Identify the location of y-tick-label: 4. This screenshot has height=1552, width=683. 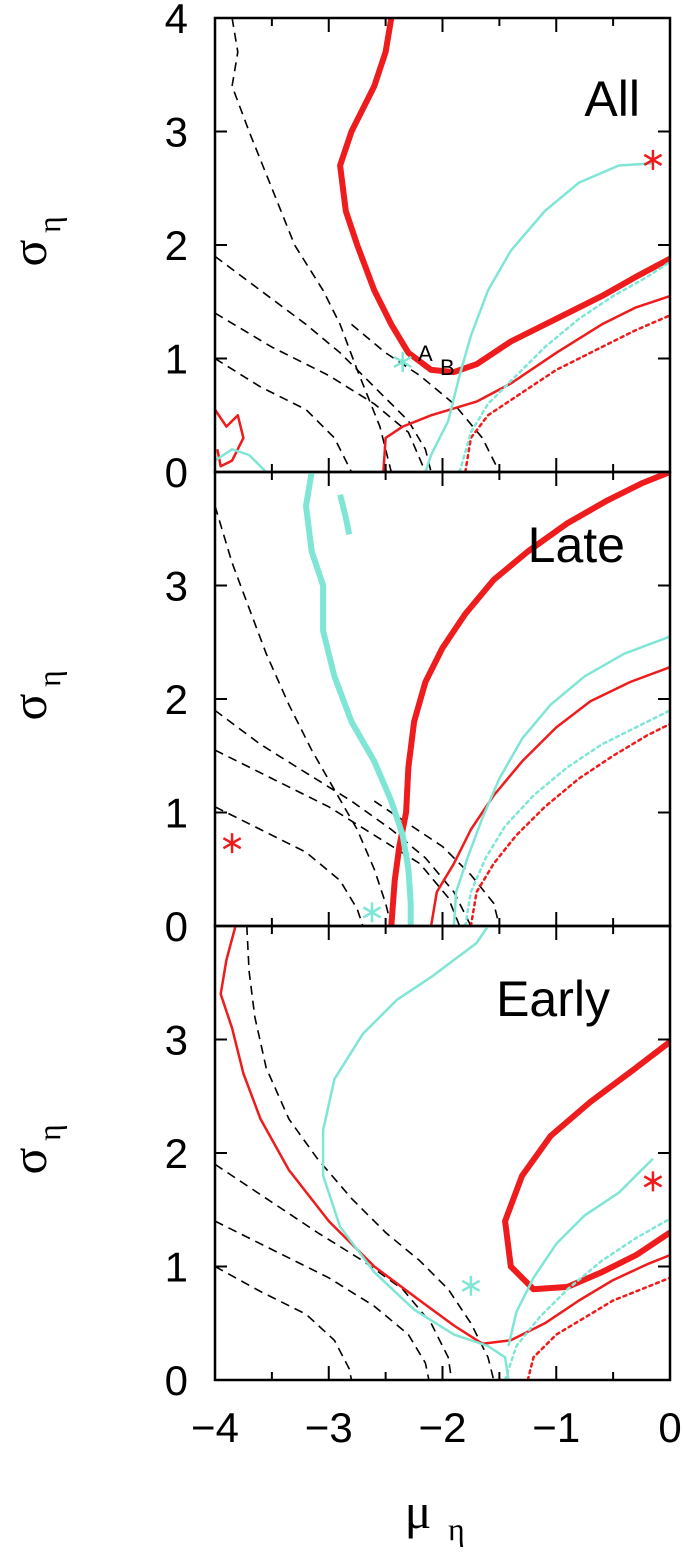
(176, 21).